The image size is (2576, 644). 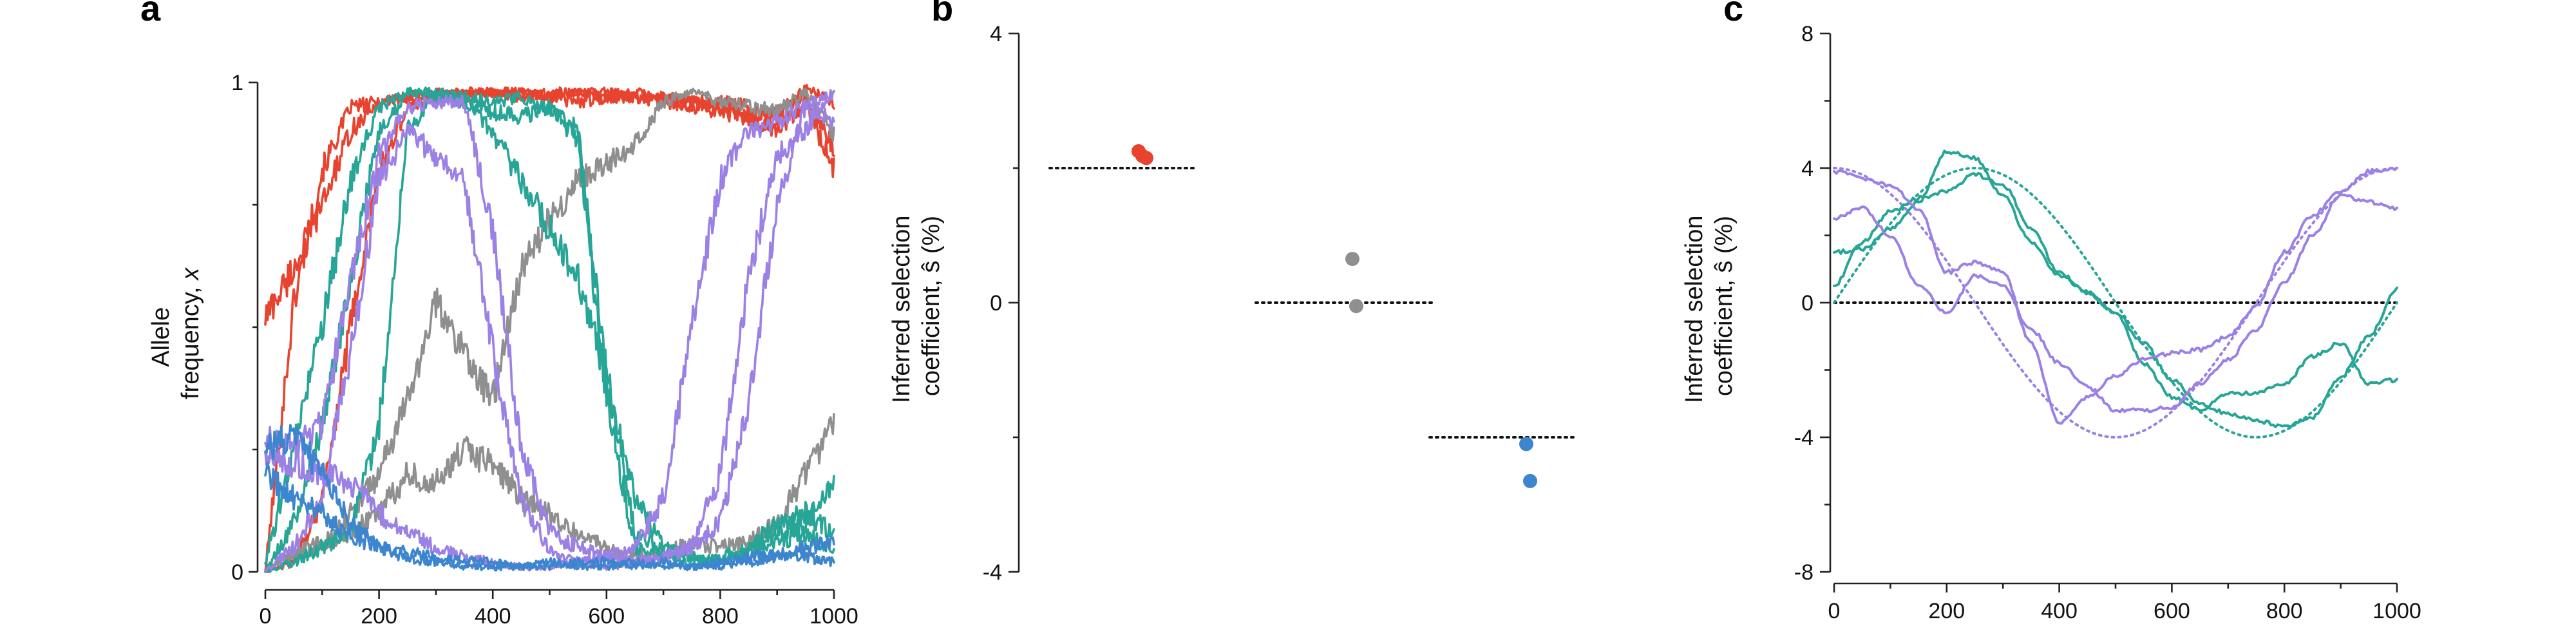 I want to click on panel-c-x-tick-label: 1000, so click(x=2396, y=611).